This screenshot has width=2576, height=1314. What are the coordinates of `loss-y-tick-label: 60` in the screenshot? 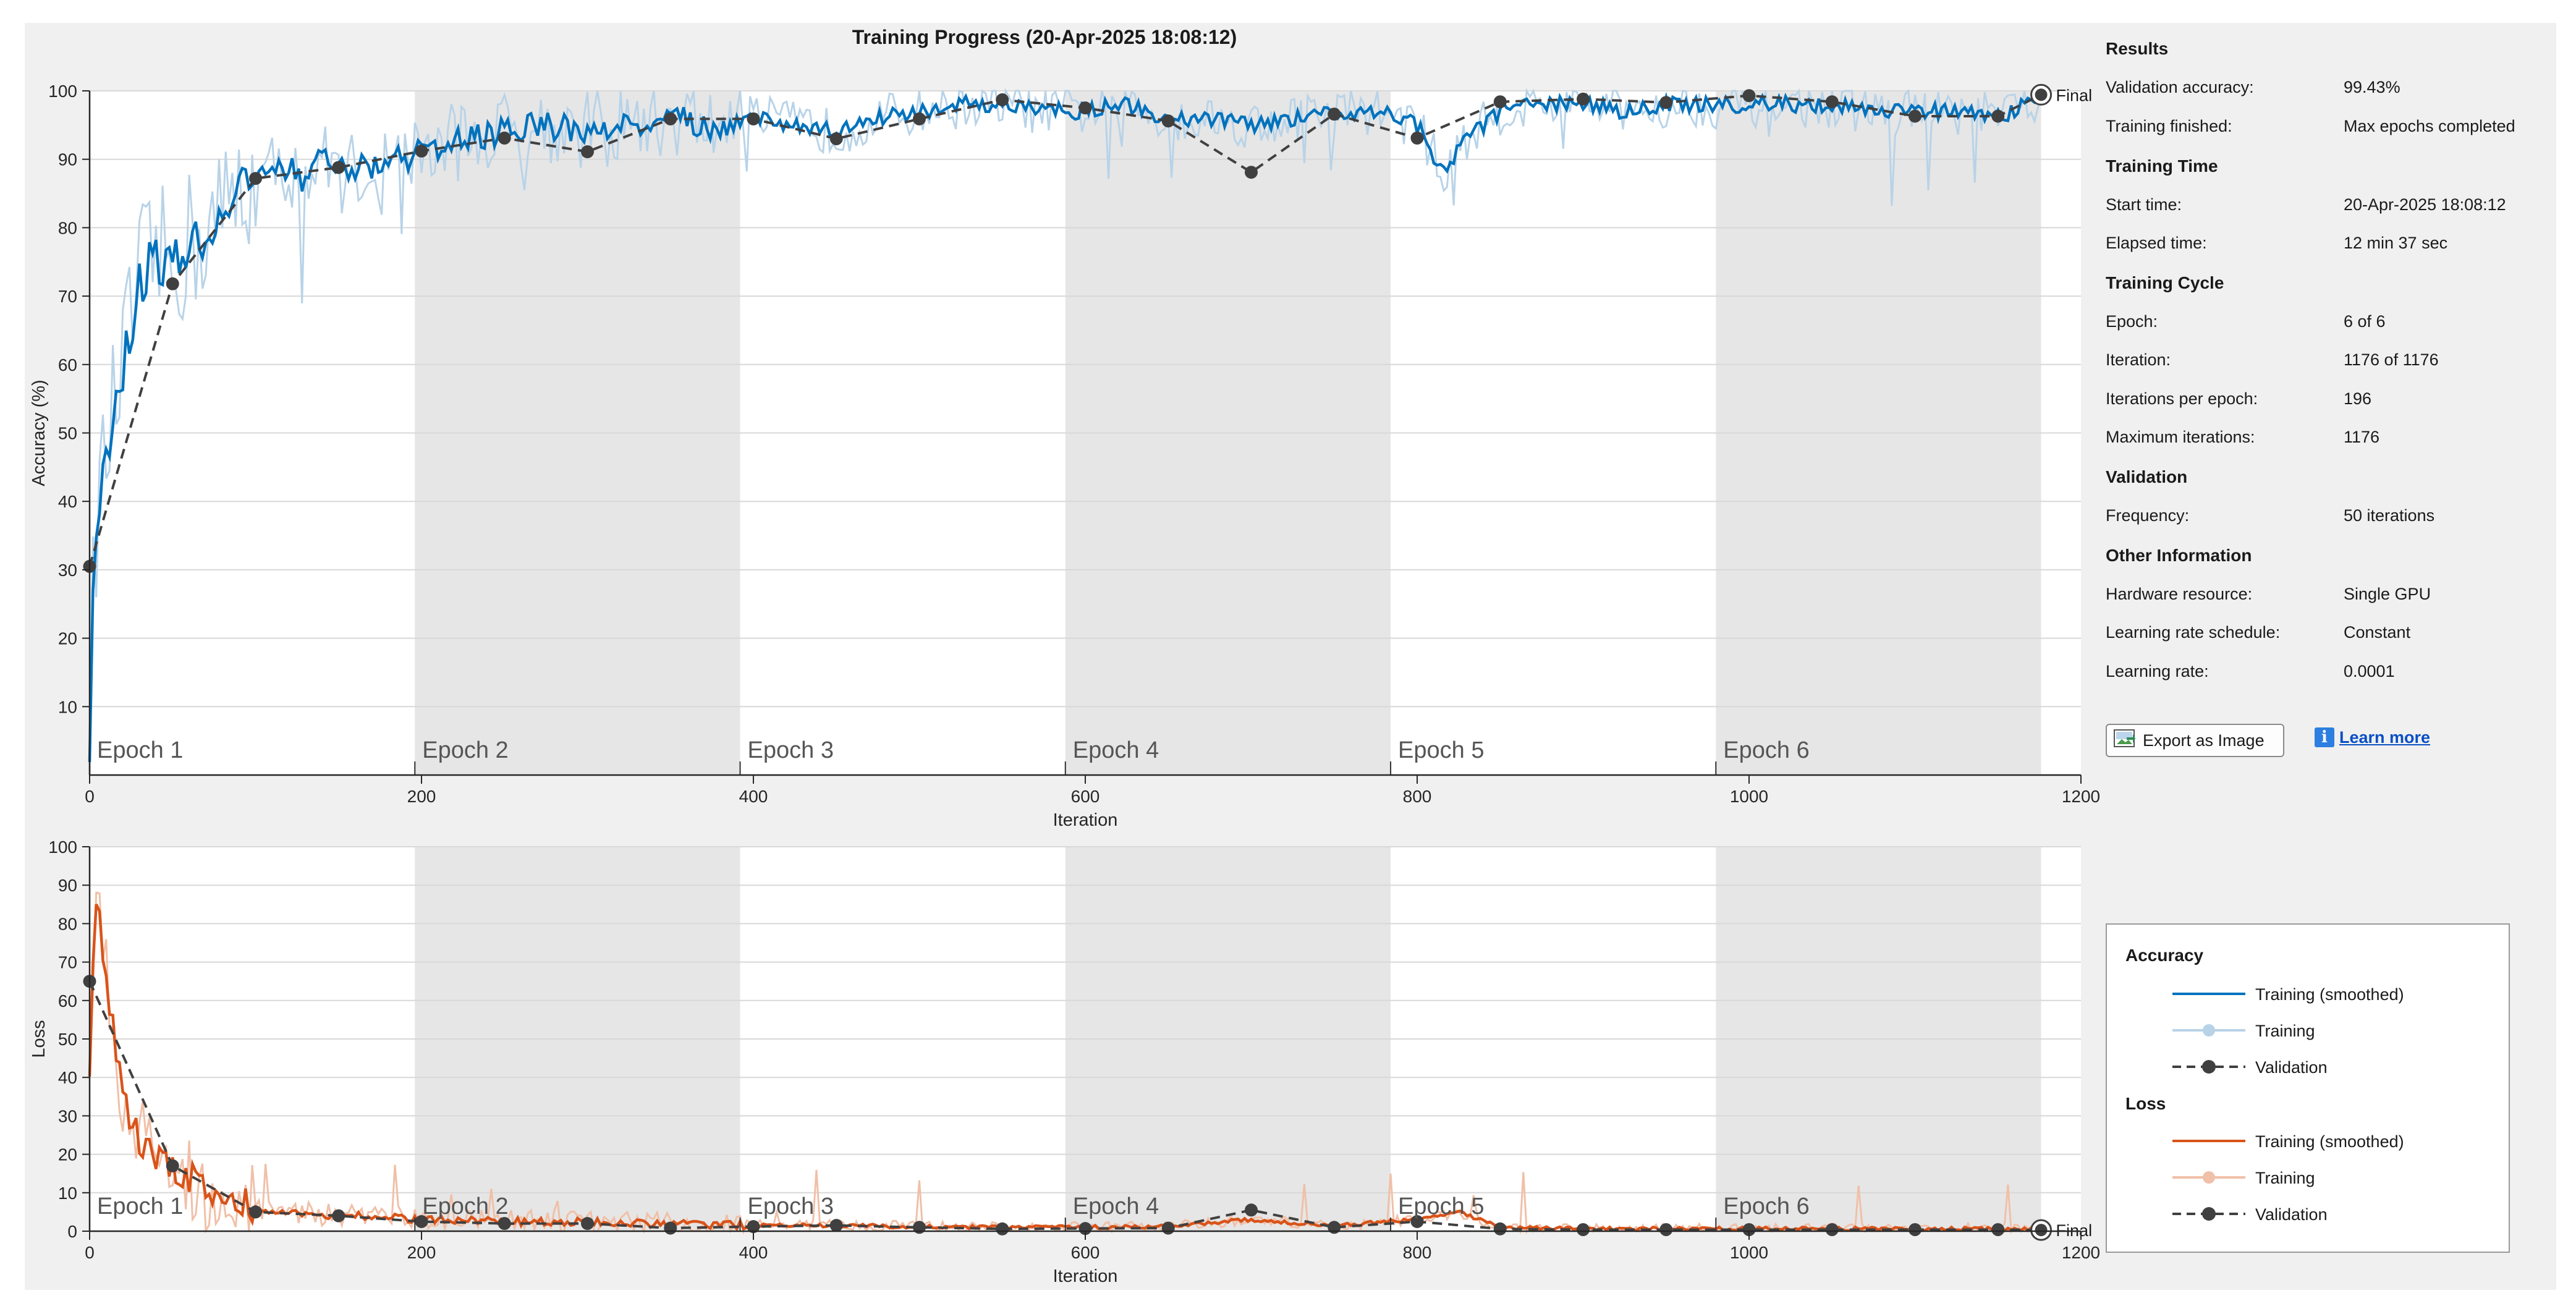 It's located at (67, 1001).